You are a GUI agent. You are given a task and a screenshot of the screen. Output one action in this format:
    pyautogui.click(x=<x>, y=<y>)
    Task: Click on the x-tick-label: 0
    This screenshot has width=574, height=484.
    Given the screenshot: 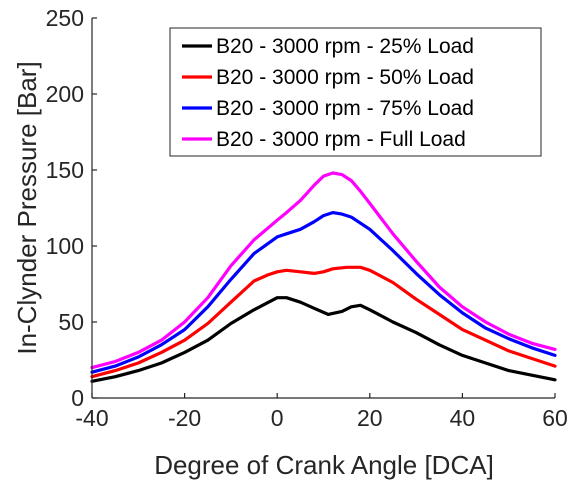 What is the action you would take?
    pyautogui.click(x=277, y=418)
    